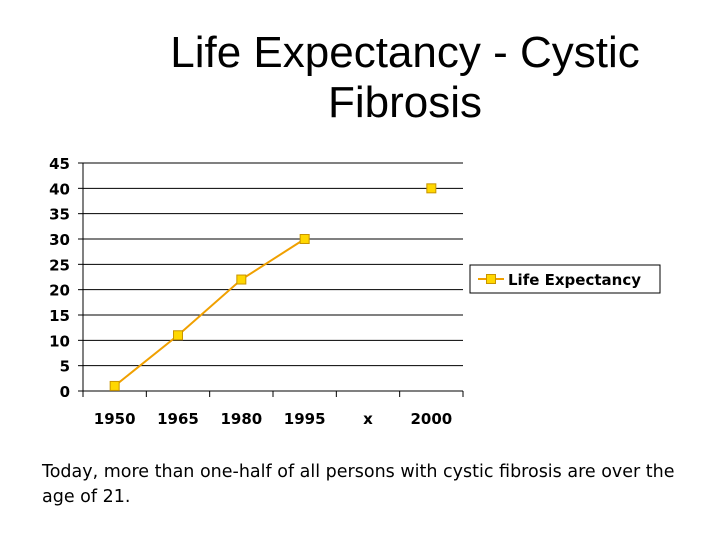 This screenshot has height=540, width=720. I want to click on data-point-1980, so click(241, 279).